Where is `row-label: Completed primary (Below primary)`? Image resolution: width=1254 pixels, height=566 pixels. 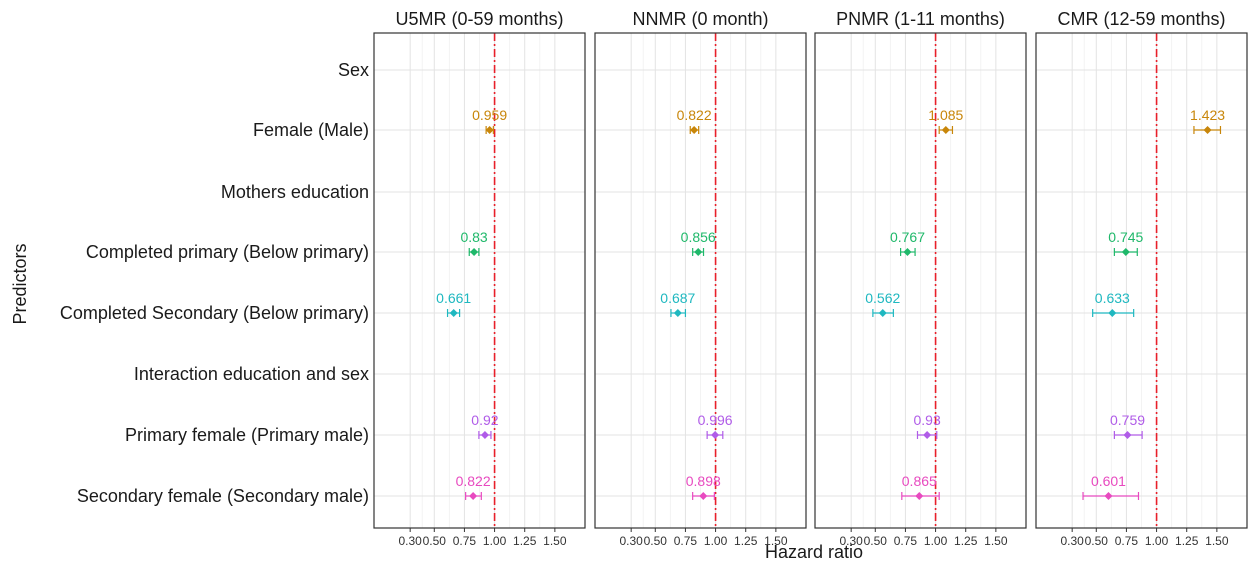
row-label: Completed primary (Below primary) is located at coordinates (227, 252).